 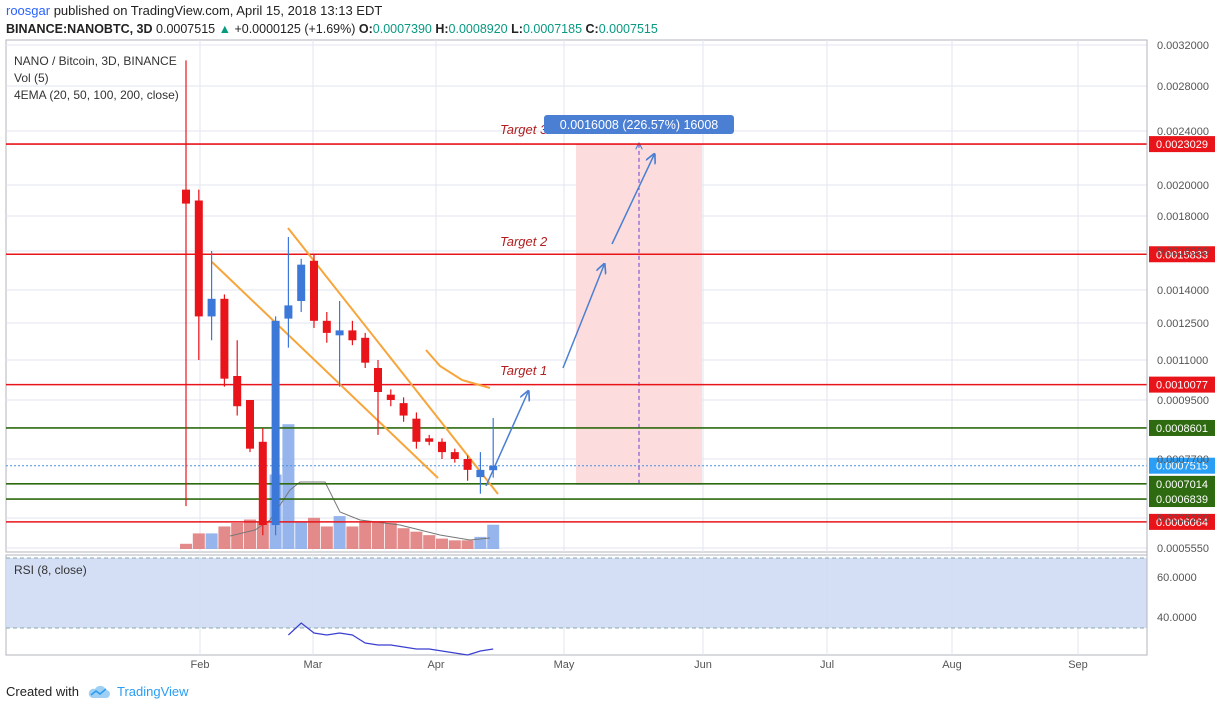 I want to click on rsi-lower-label: 40.0000, so click(x=1177, y=618).